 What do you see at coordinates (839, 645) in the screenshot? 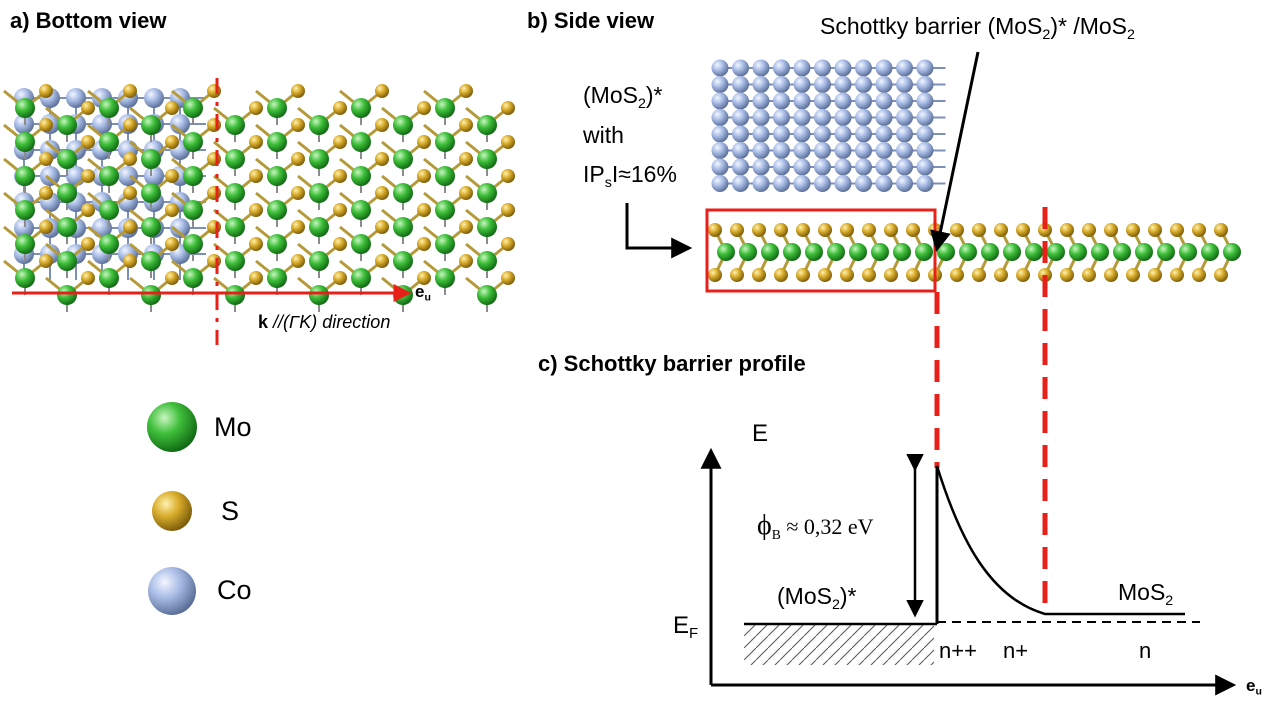
I see `metal-states-hatching` at bounding box center [839, 645].